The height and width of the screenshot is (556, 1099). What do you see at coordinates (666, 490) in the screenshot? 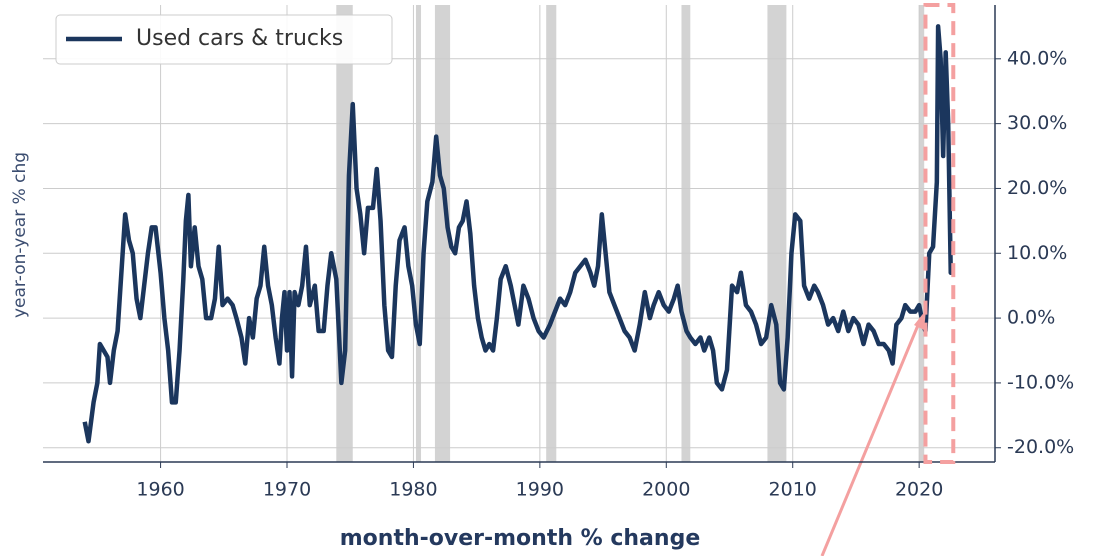
I see `x-tick-label: 2000` at bounding box center [666, 490].